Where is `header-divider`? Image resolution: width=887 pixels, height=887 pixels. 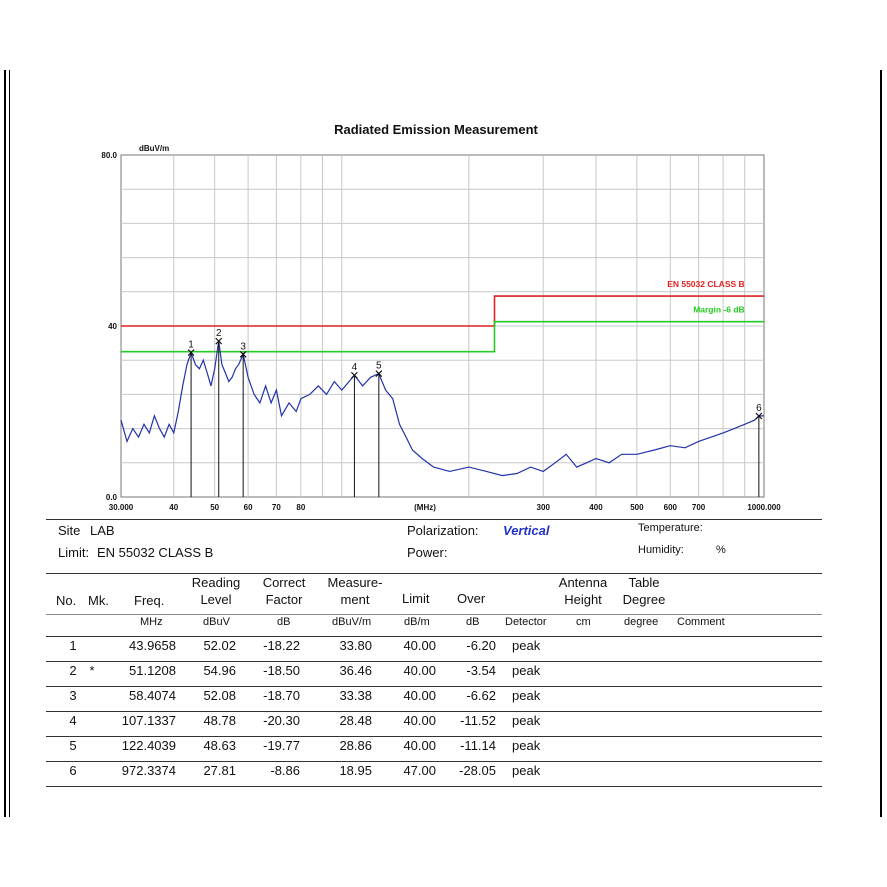
header-divider is located at coordinates (434, 614).